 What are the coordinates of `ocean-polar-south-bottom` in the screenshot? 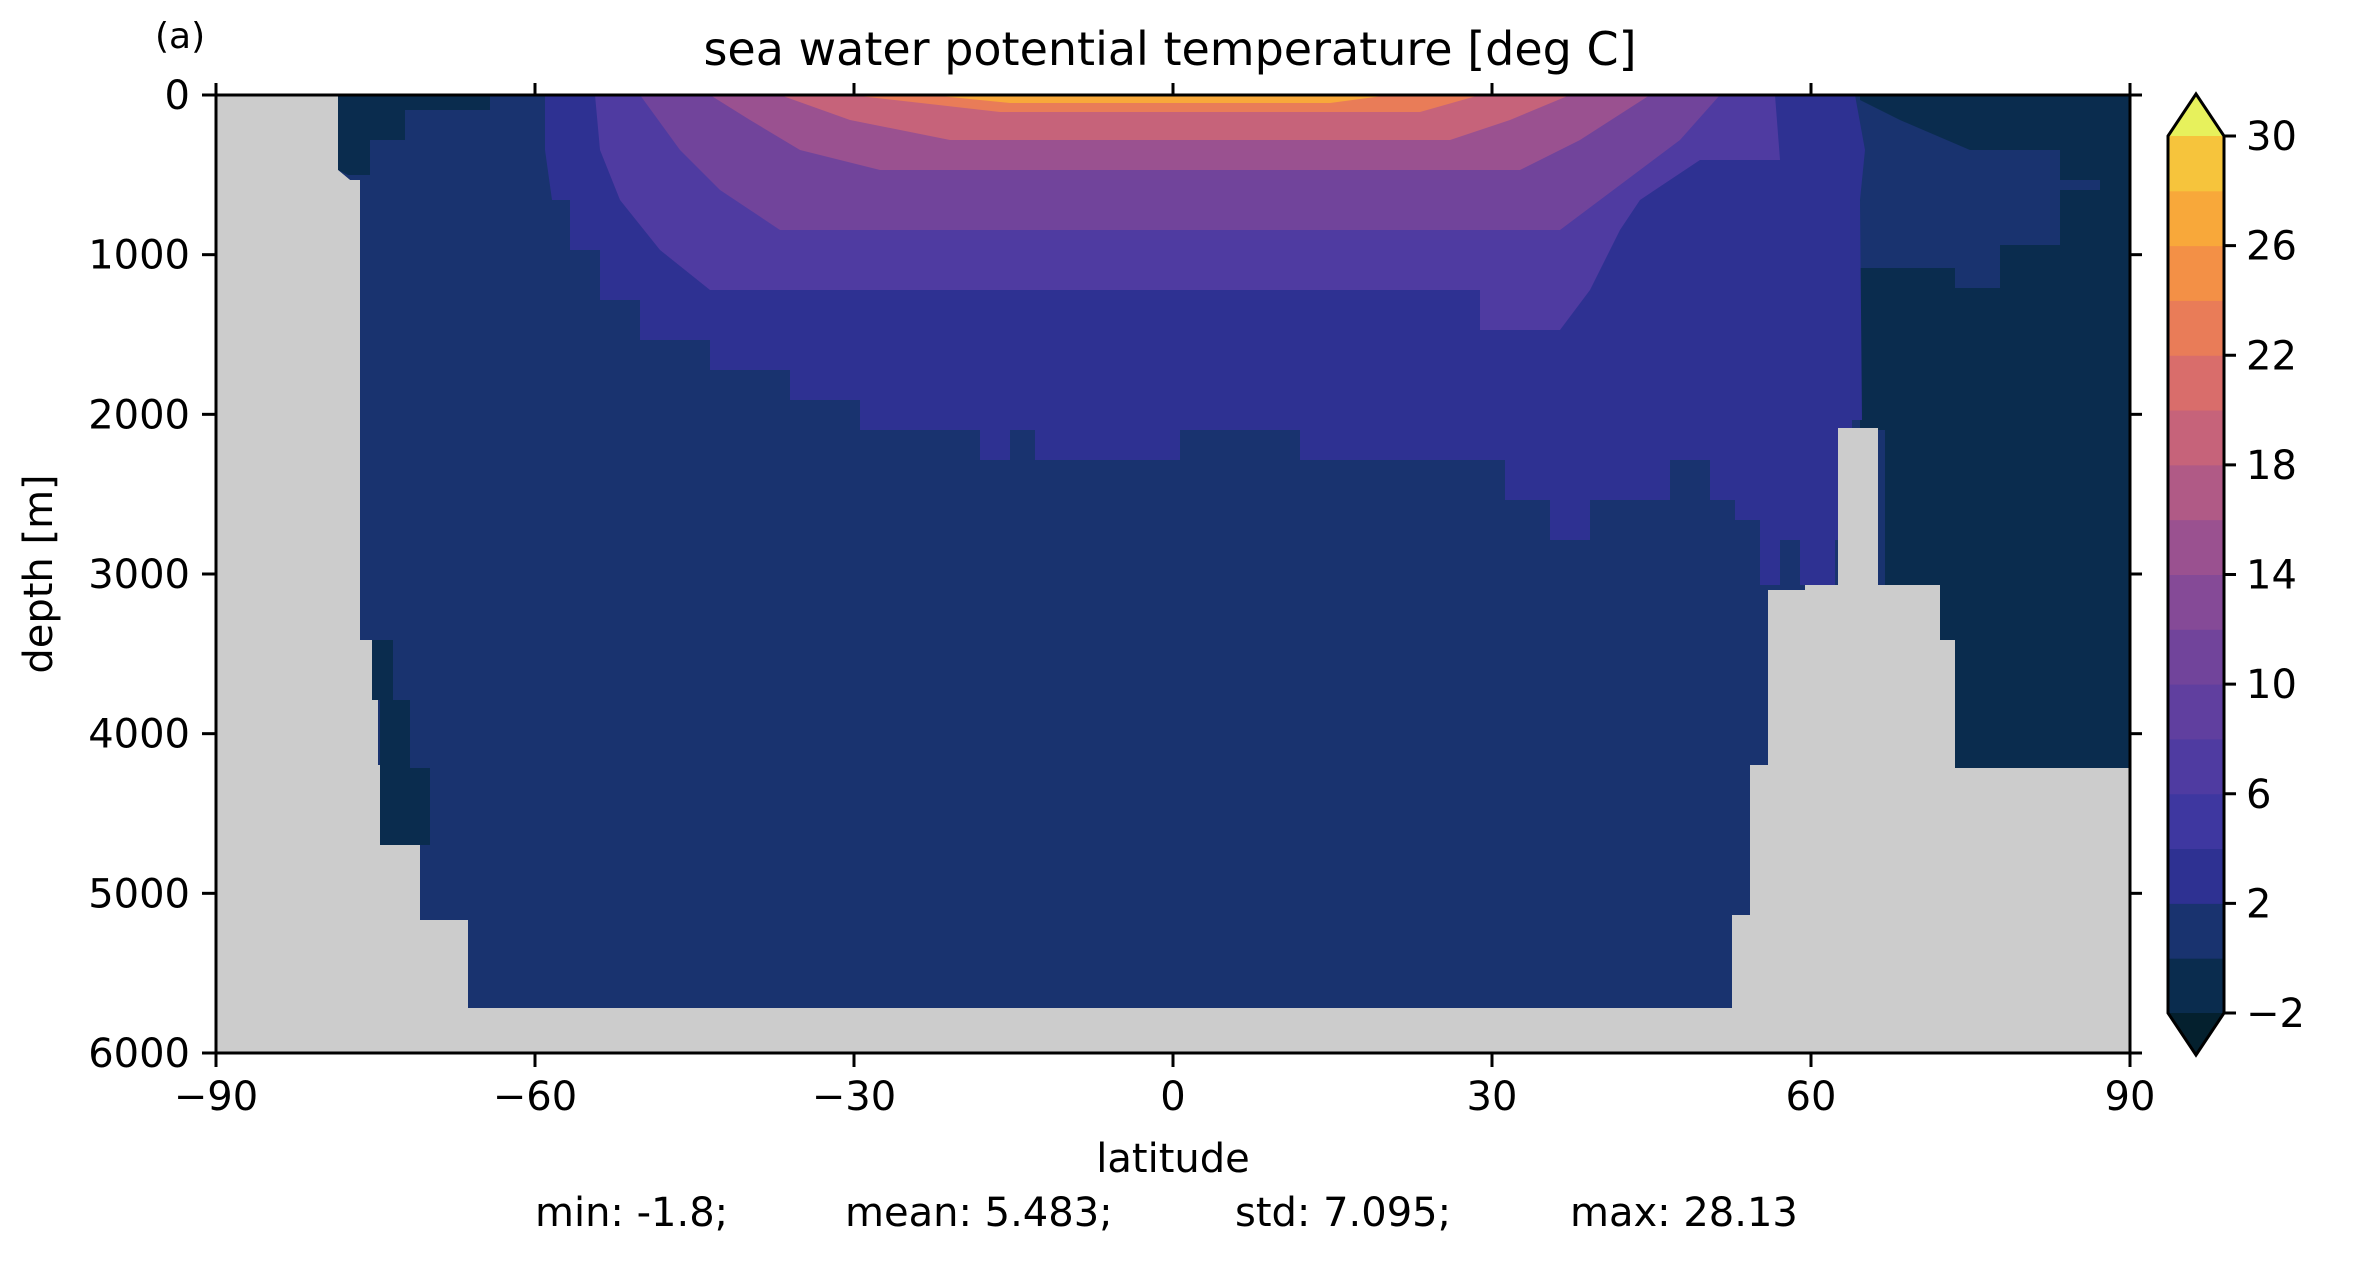 It's located at (395, 742).